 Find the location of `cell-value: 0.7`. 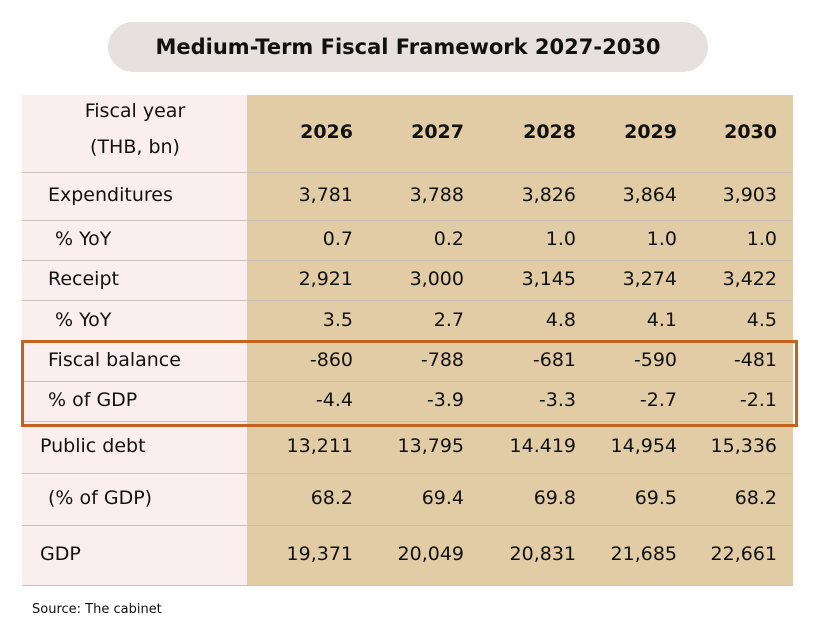

cell-value: 0.7 is located at coordinates (337, 239).